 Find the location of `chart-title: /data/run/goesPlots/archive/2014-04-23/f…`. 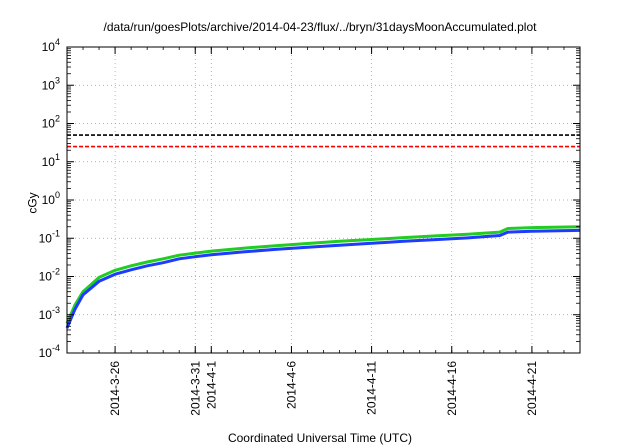

chart-title: /data/run/goesPlots/archive/2014-04-23/f… is located at coordinates (320, 27).